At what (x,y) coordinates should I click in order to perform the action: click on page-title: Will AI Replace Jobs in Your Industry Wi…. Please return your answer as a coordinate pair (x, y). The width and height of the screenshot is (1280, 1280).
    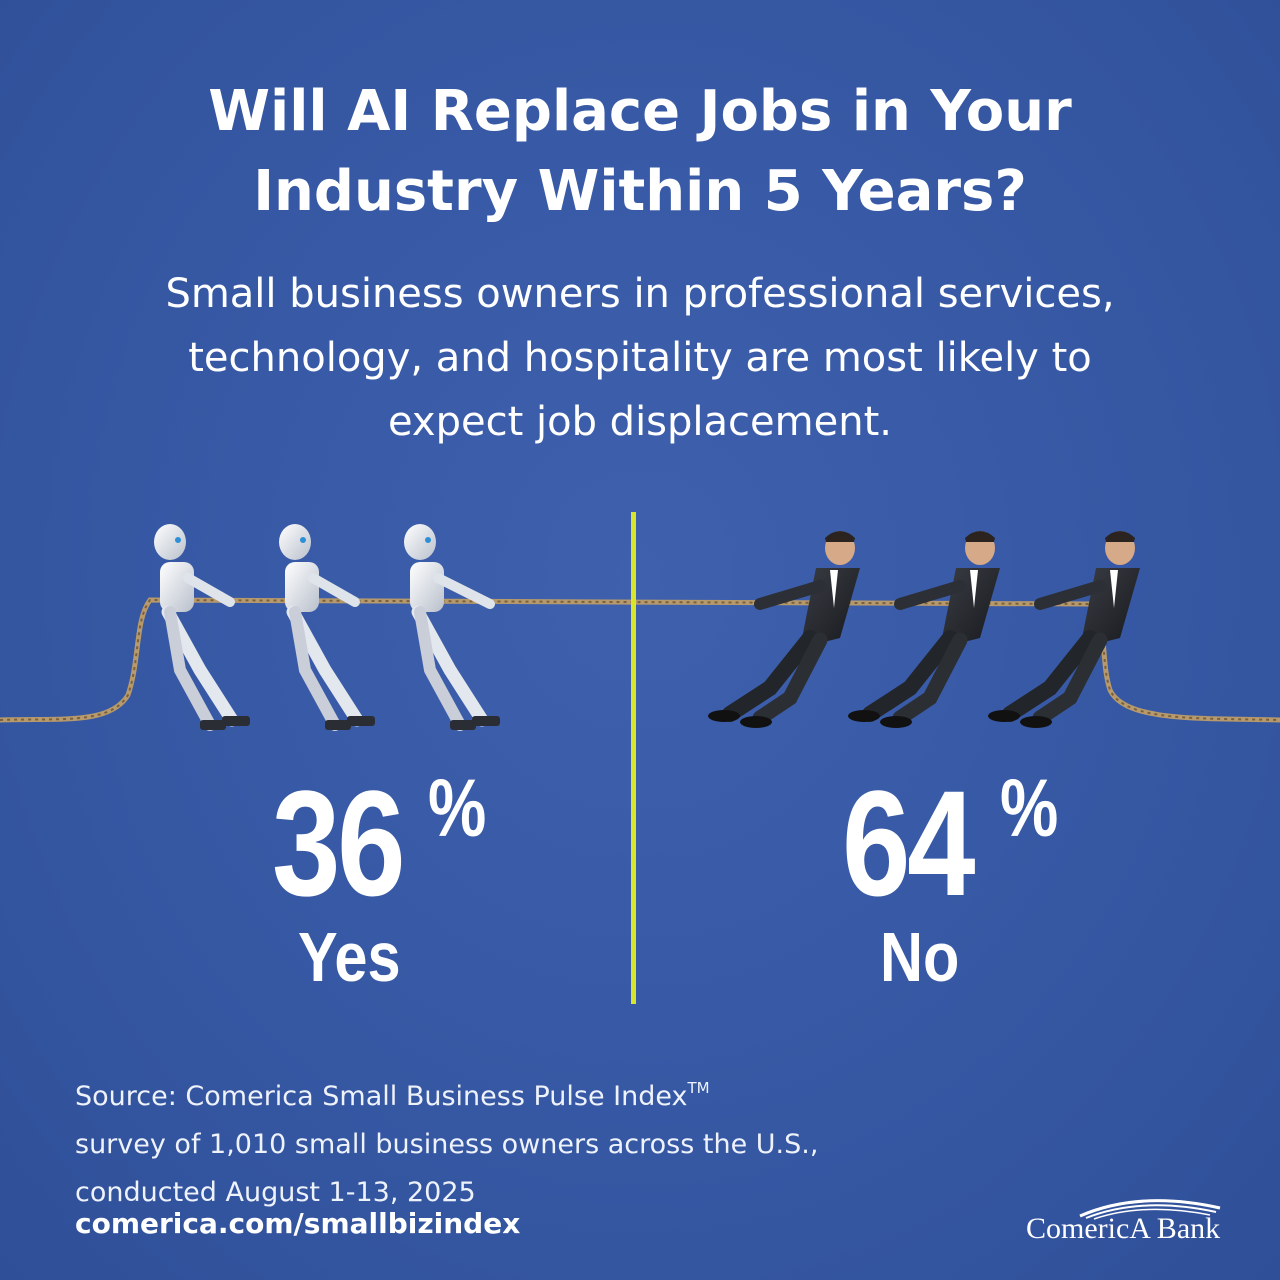
    Looking at the image, I should click on (640, 152).